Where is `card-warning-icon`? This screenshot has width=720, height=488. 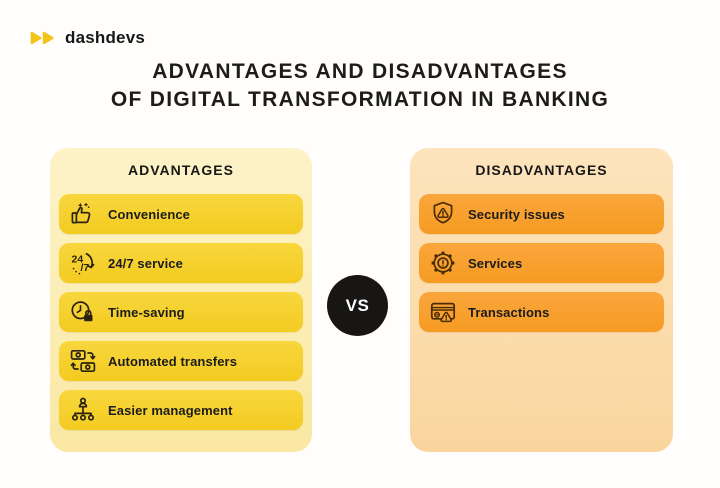 card-warning-icon is located at coordinates (443, 312).